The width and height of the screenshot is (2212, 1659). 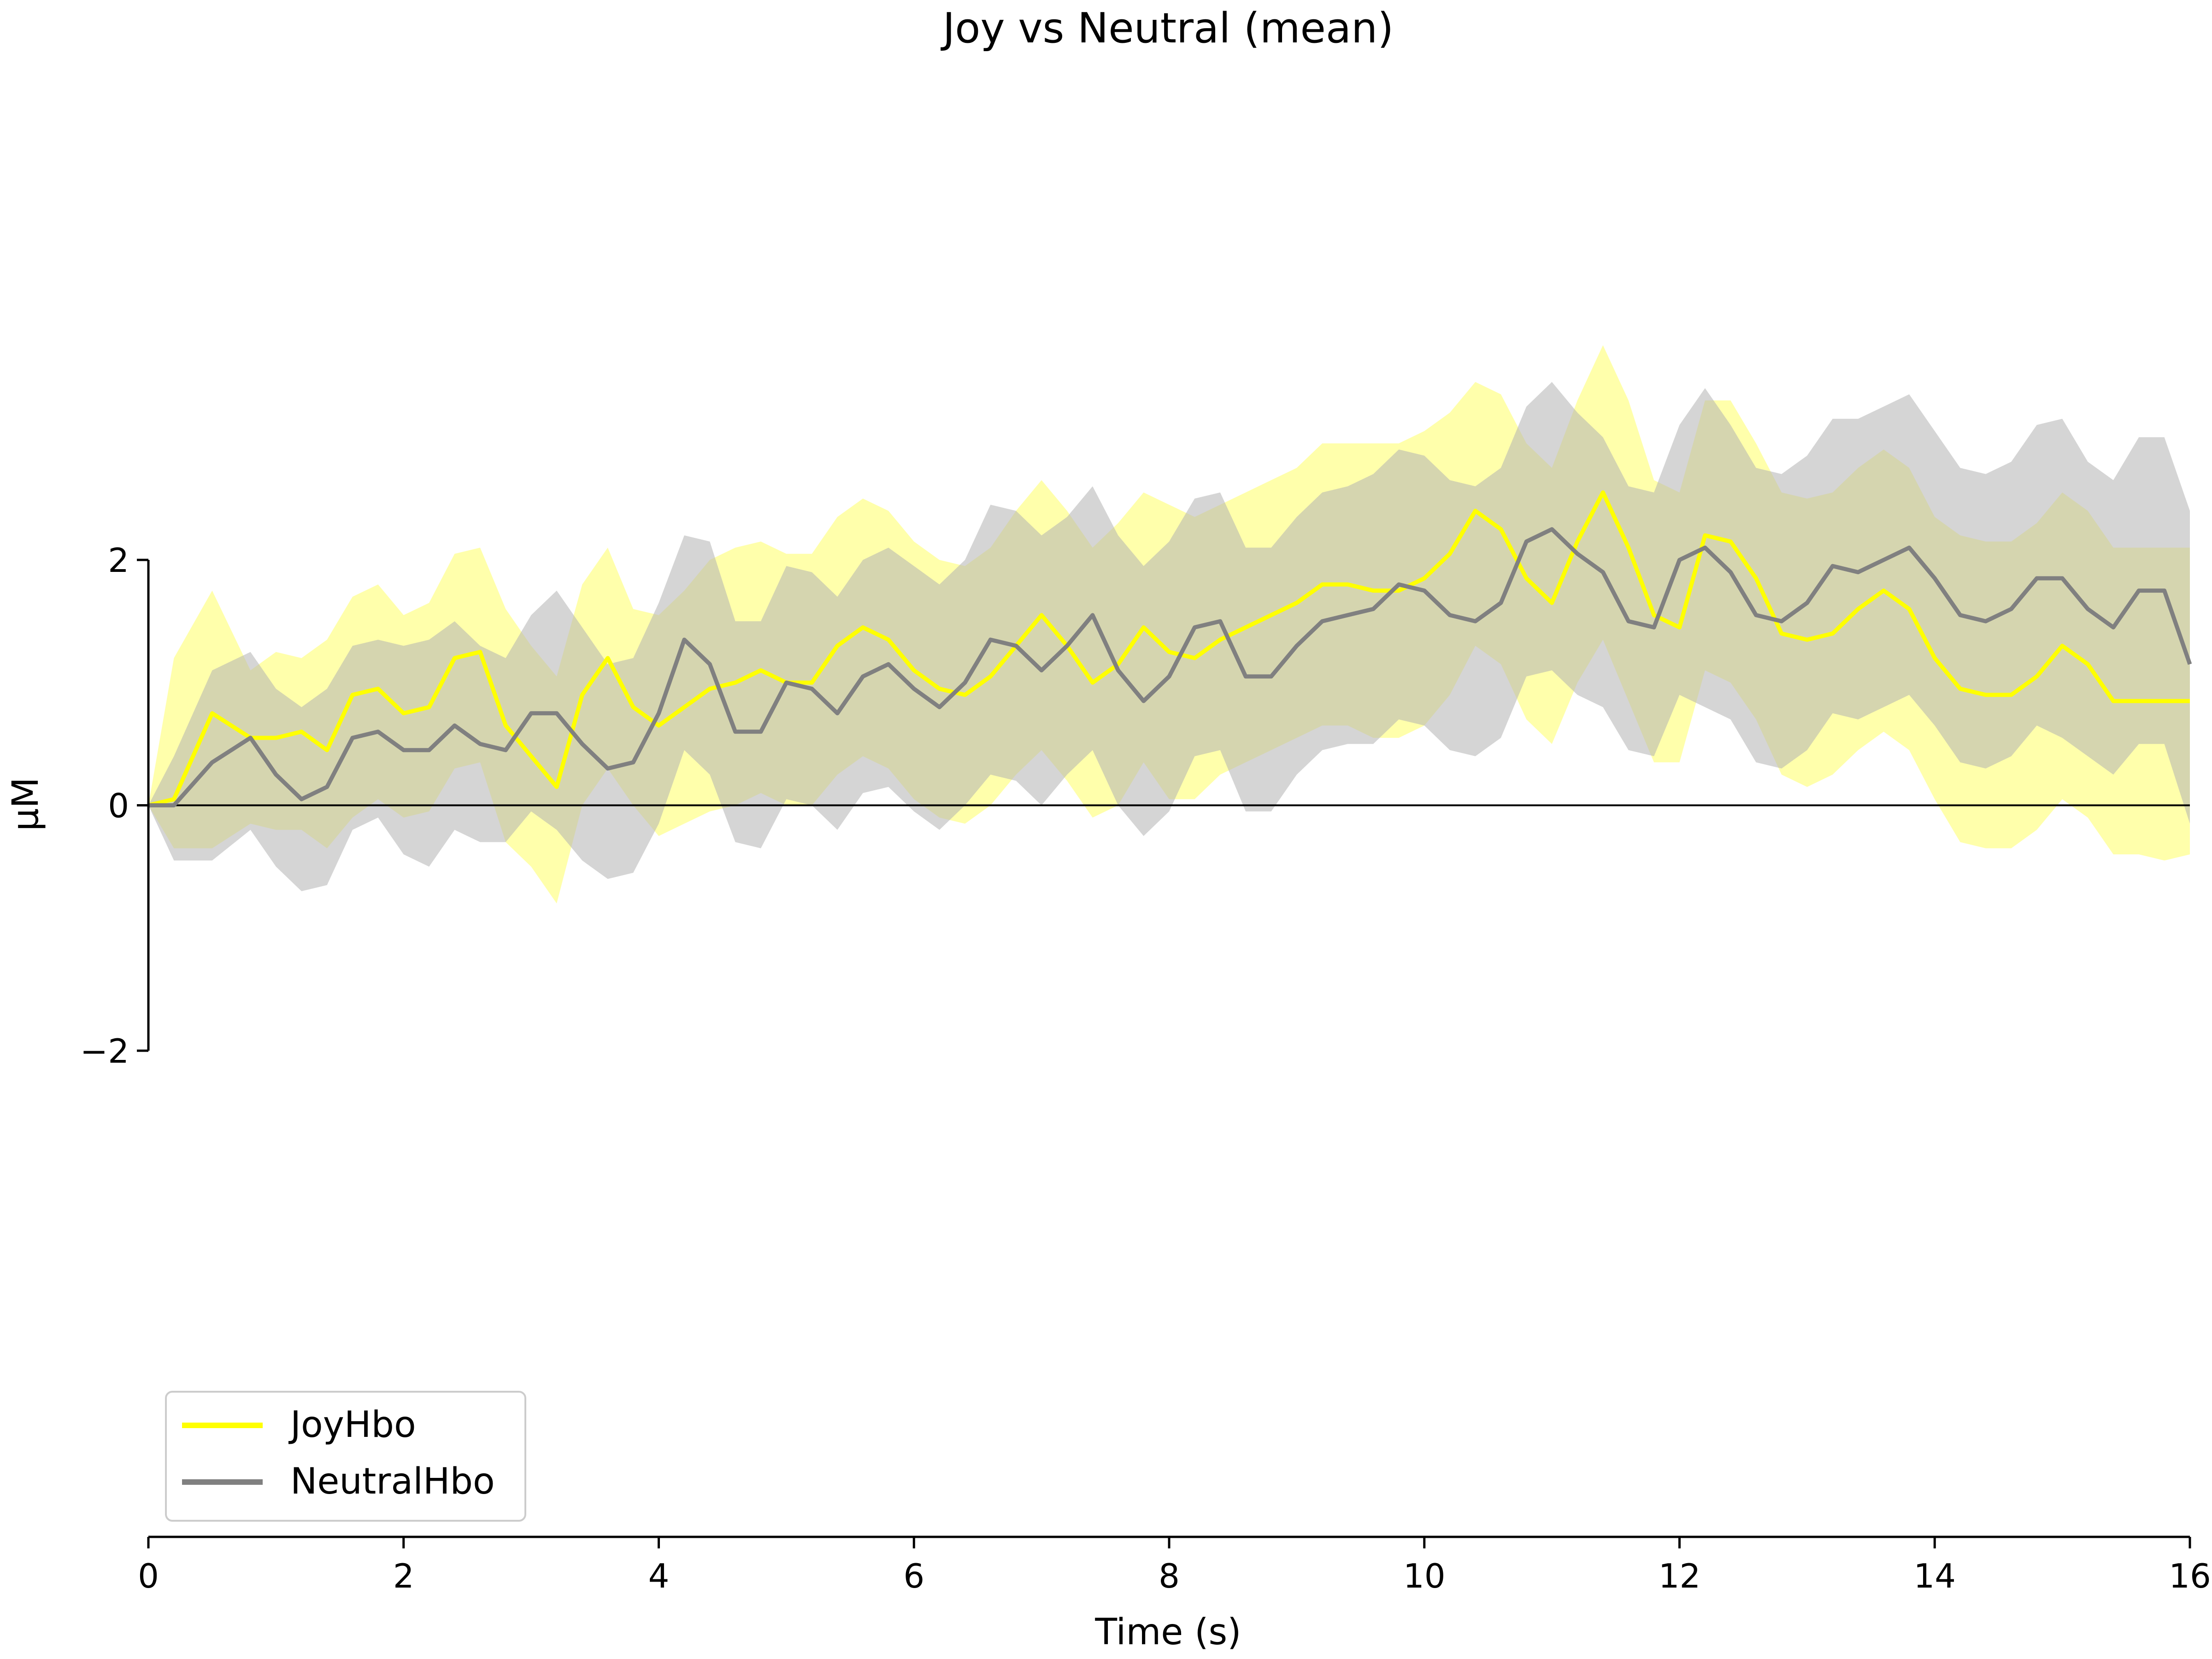 What do you see at coordinates (352, 1425) in the screenshot?
I see `legend-label-joyhbo: JoyHbo` at bounding box center [352, 1425].